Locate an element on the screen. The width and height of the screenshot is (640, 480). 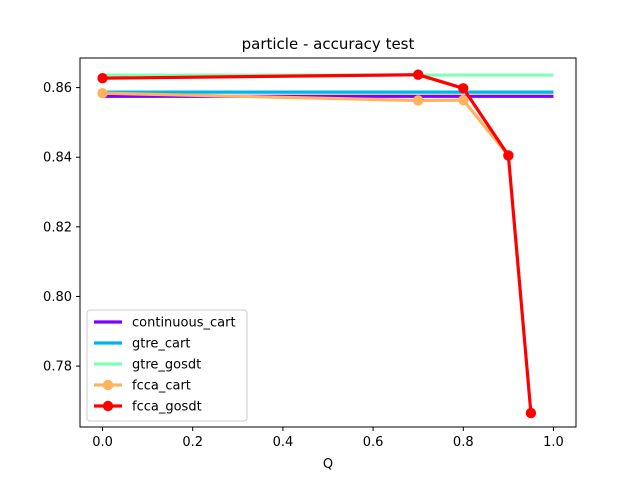
series-line-fcca_cart is located at coordinates (306, 124).